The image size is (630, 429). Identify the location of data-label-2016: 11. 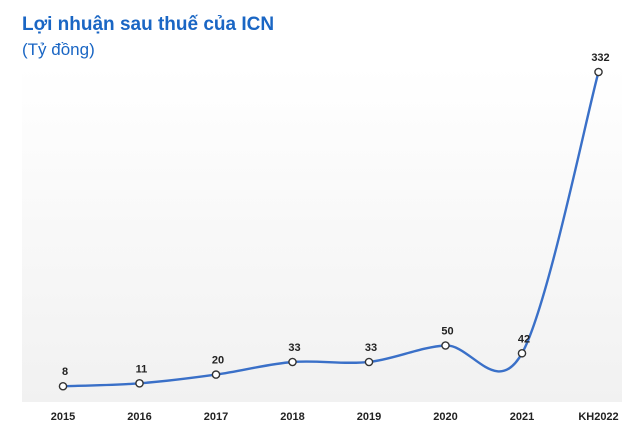
(142, 369).